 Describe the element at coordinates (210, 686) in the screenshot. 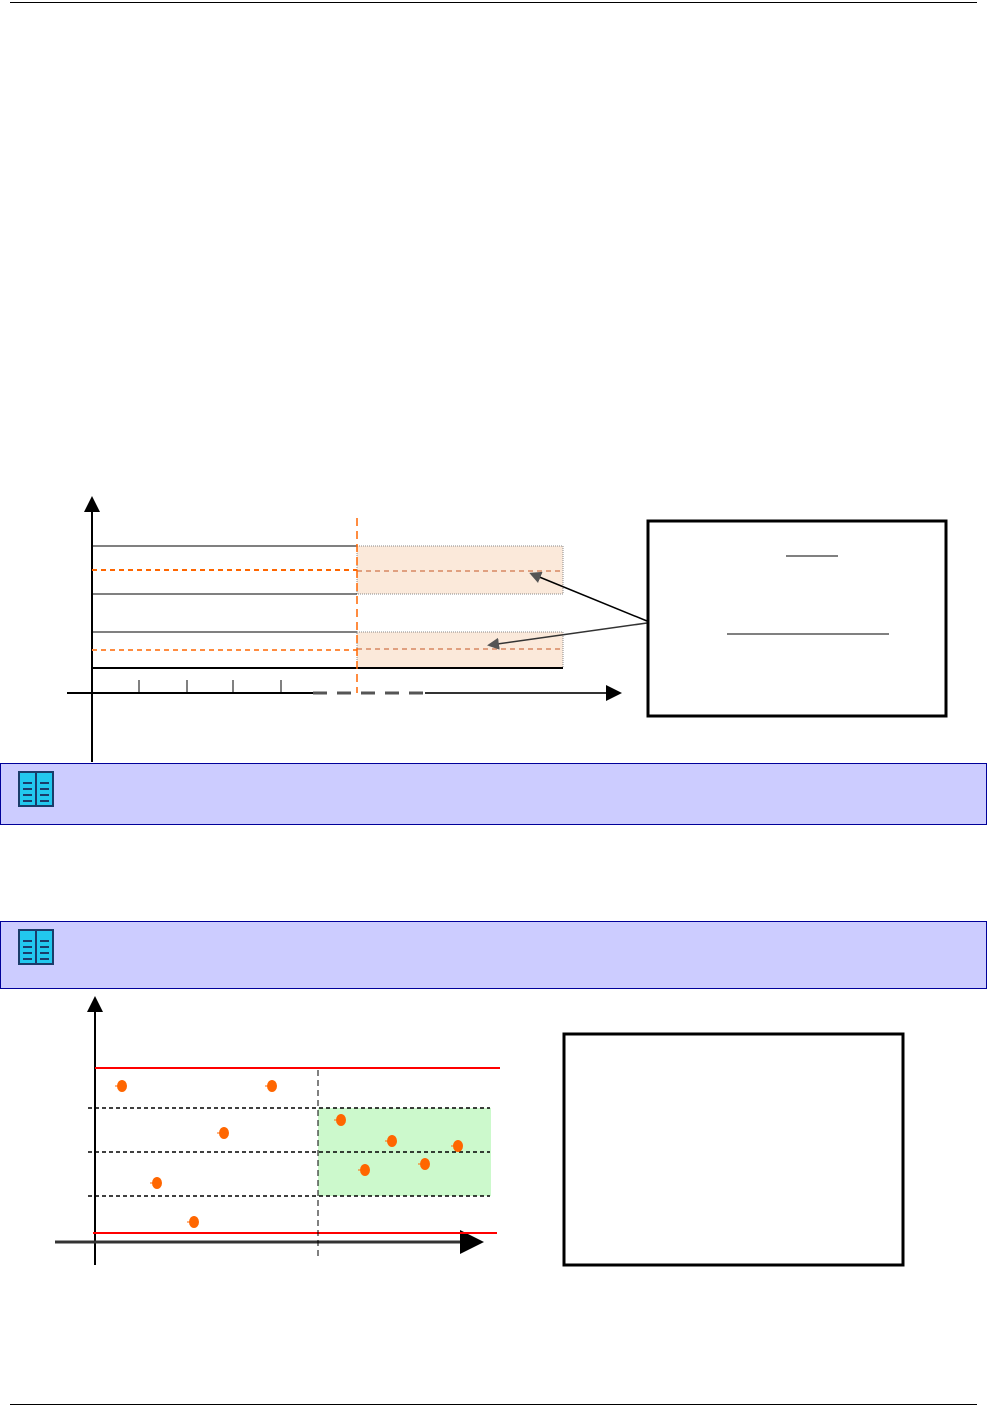

I see `x-axis-ticks` at that location.